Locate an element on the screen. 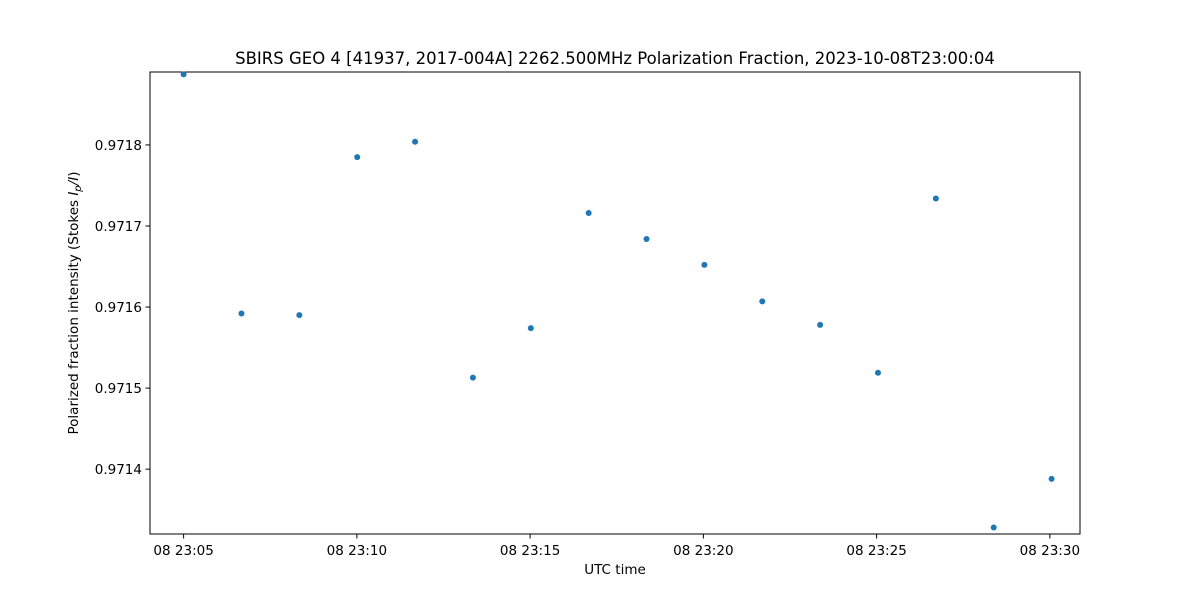  y-tick-label: 0.9716 is located at coordinates (118, 308).